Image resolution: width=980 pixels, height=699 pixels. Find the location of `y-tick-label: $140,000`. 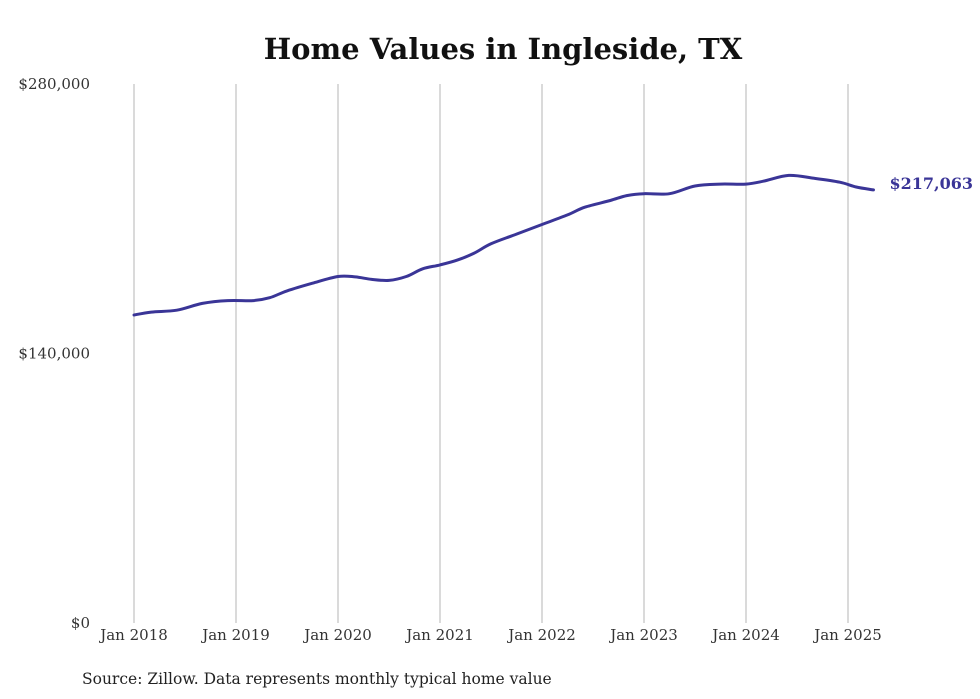

y-tick-label: $140,000 is located at coordinates (54, 354).